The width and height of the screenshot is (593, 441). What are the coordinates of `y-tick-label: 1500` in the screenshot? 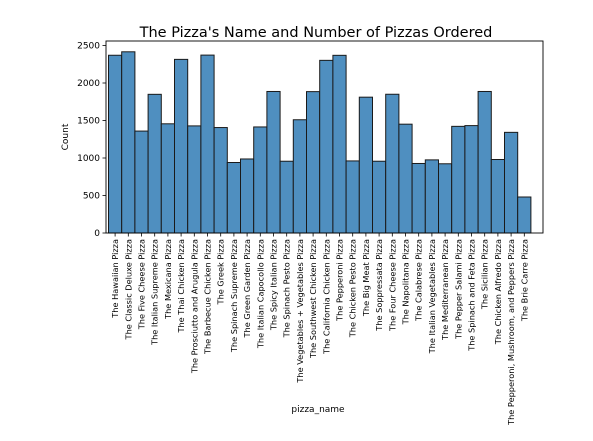 It's located at (88, 122).